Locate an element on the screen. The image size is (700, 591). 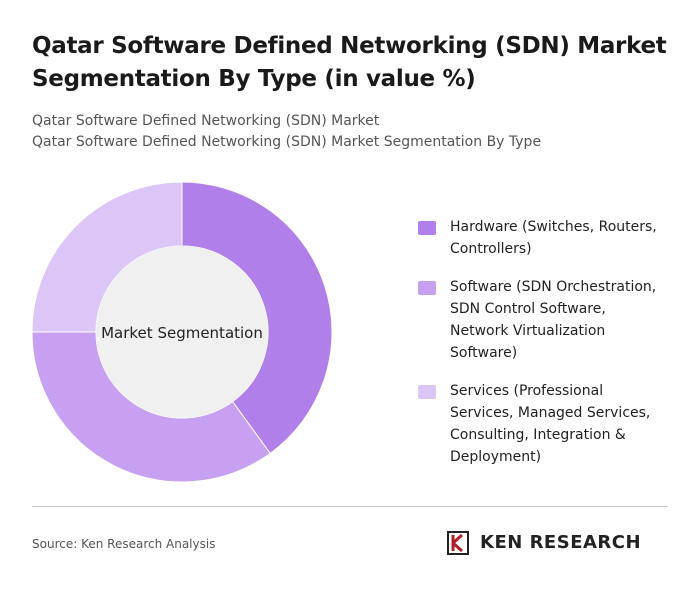
logo-icon is located at coordinates (458, 543).